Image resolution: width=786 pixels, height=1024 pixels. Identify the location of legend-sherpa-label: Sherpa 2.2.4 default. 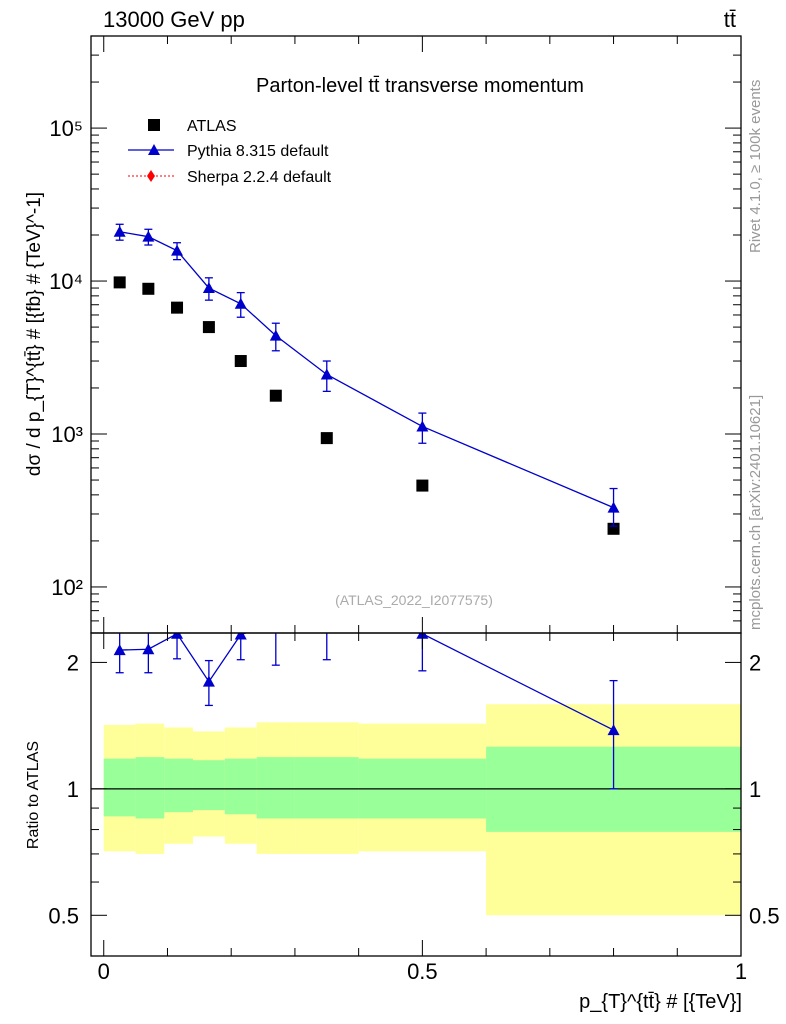
(259, 177).